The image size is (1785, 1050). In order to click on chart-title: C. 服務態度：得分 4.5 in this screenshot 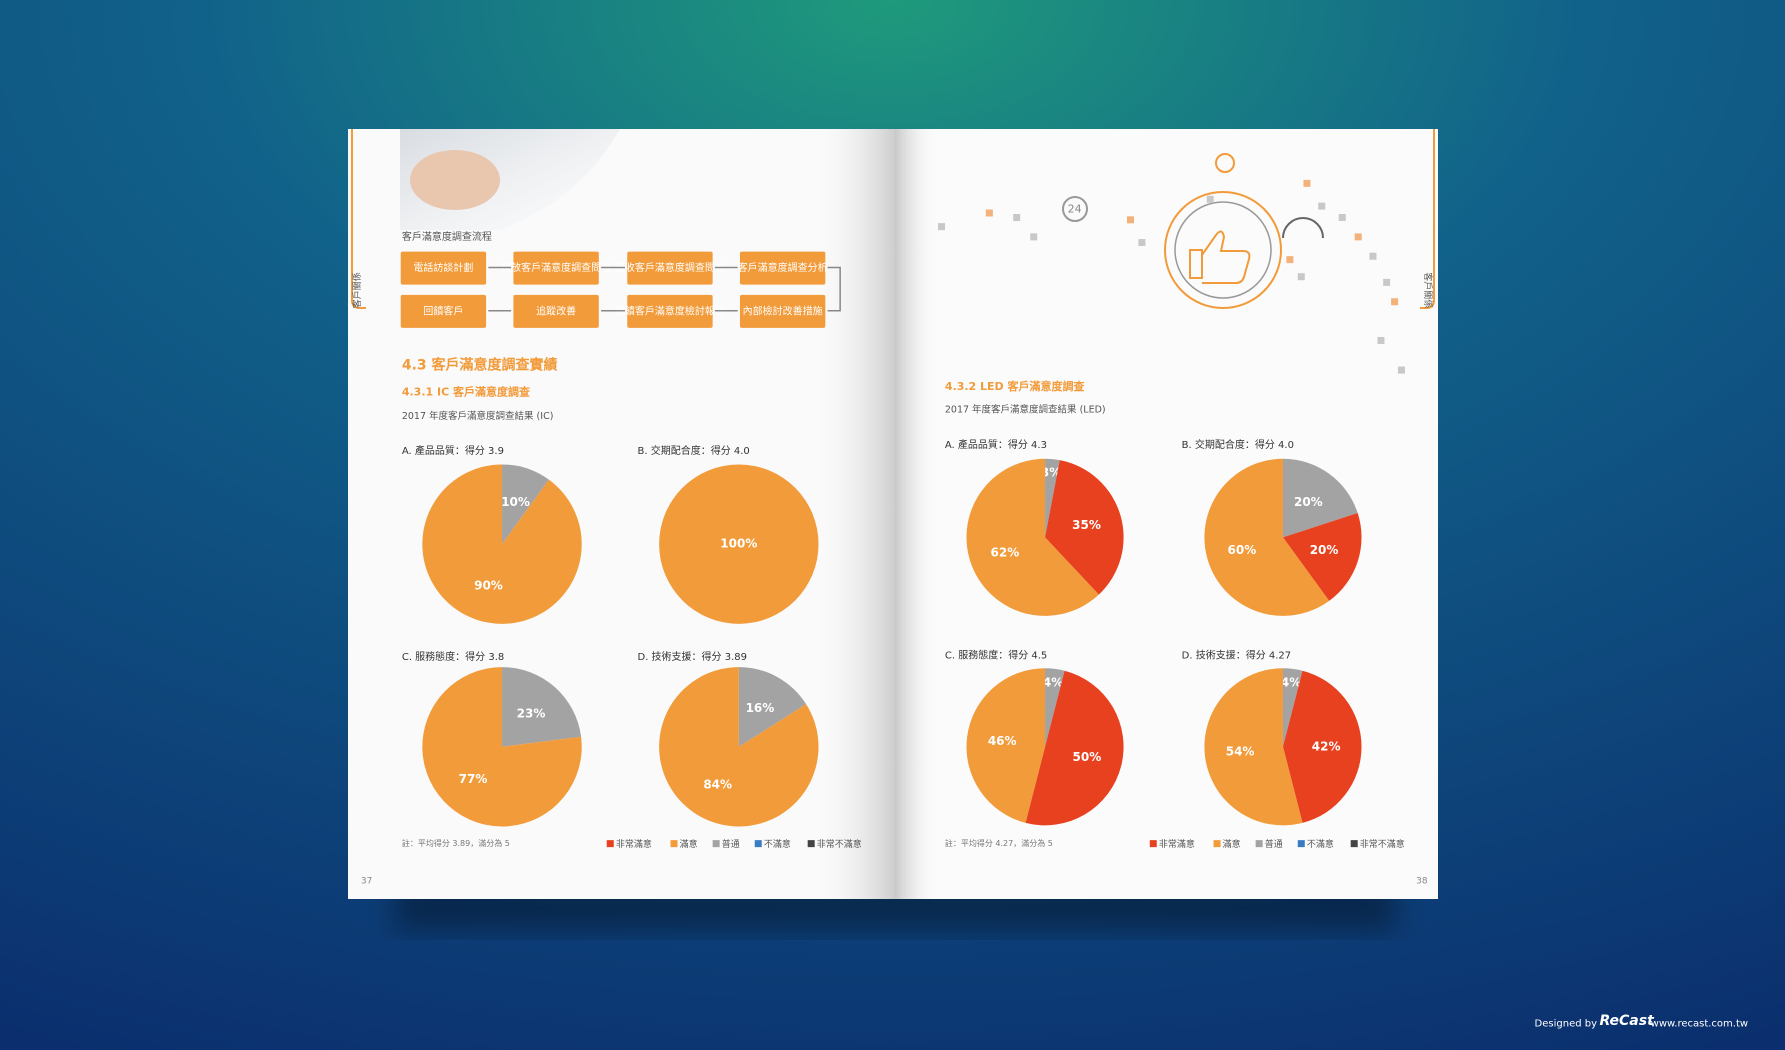, I will do `click(996, 655)`.